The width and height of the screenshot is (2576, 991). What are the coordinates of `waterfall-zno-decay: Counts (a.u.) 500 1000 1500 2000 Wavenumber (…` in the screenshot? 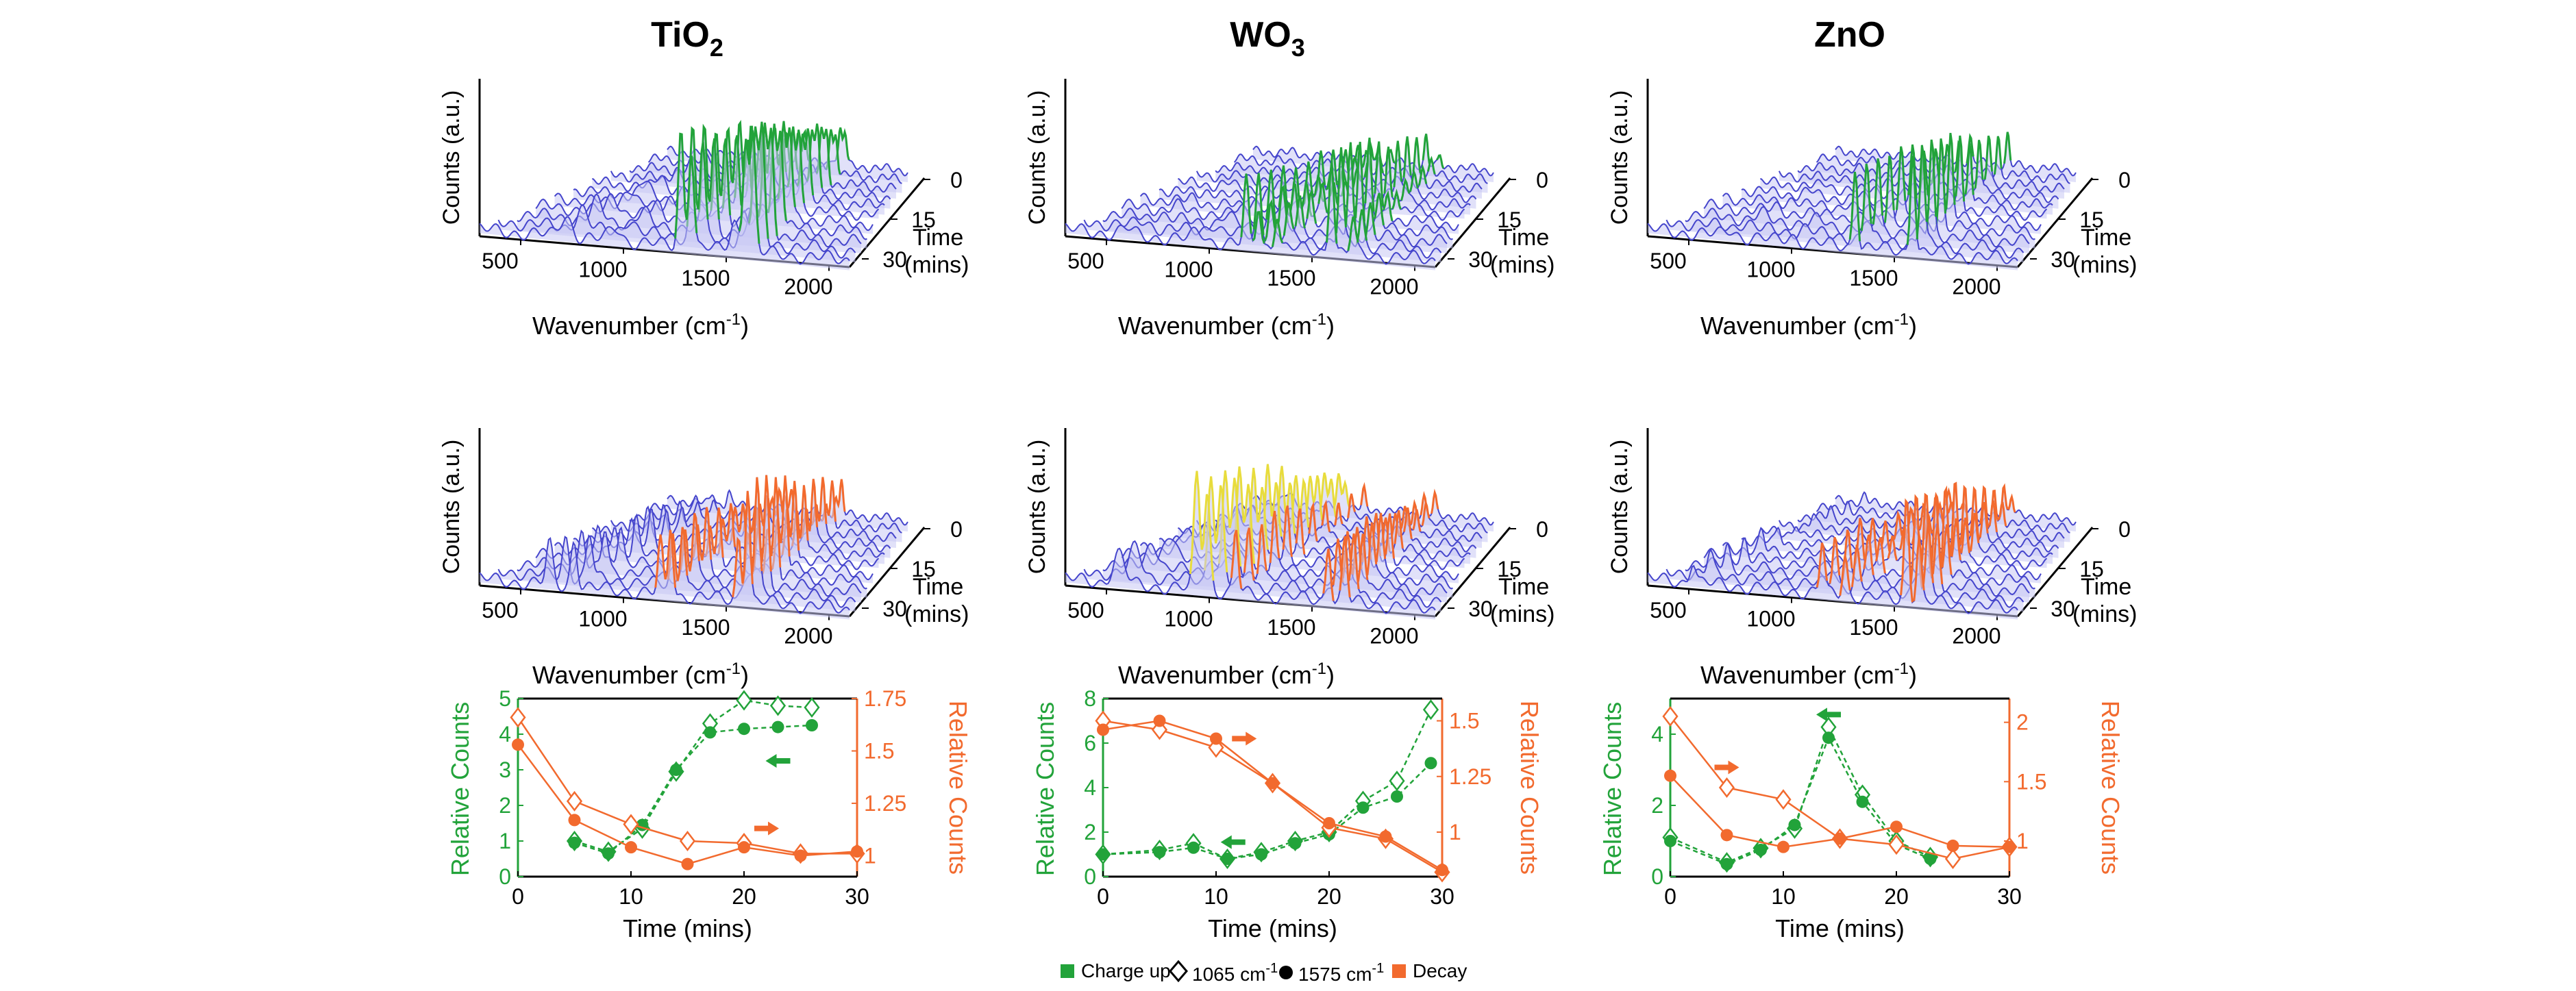 It's located at (1872, 558).